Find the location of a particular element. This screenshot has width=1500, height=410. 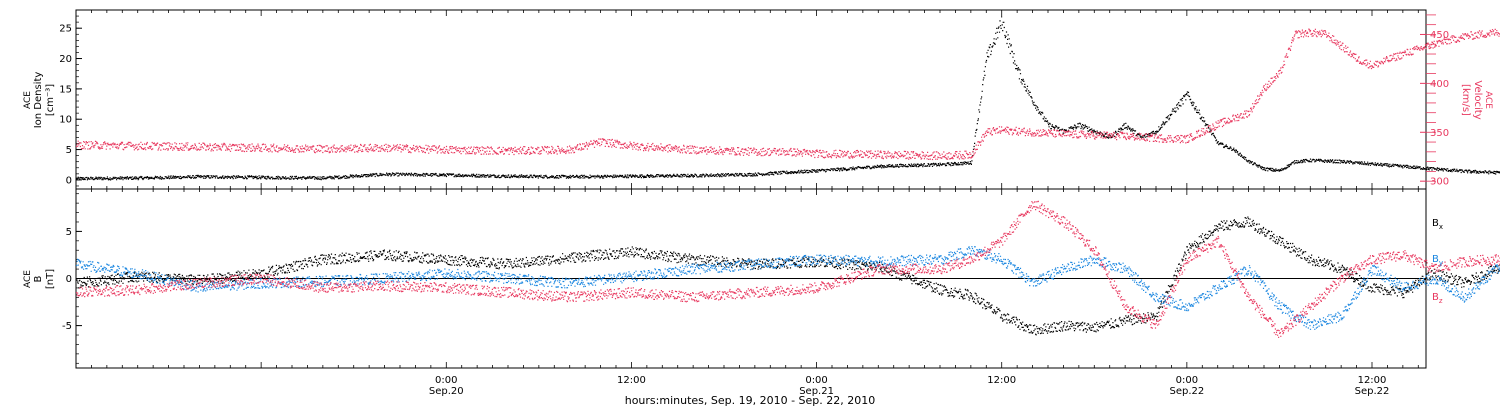

bottom-left-ylabel-line3: [nT] is located at coordinates (50, 279).